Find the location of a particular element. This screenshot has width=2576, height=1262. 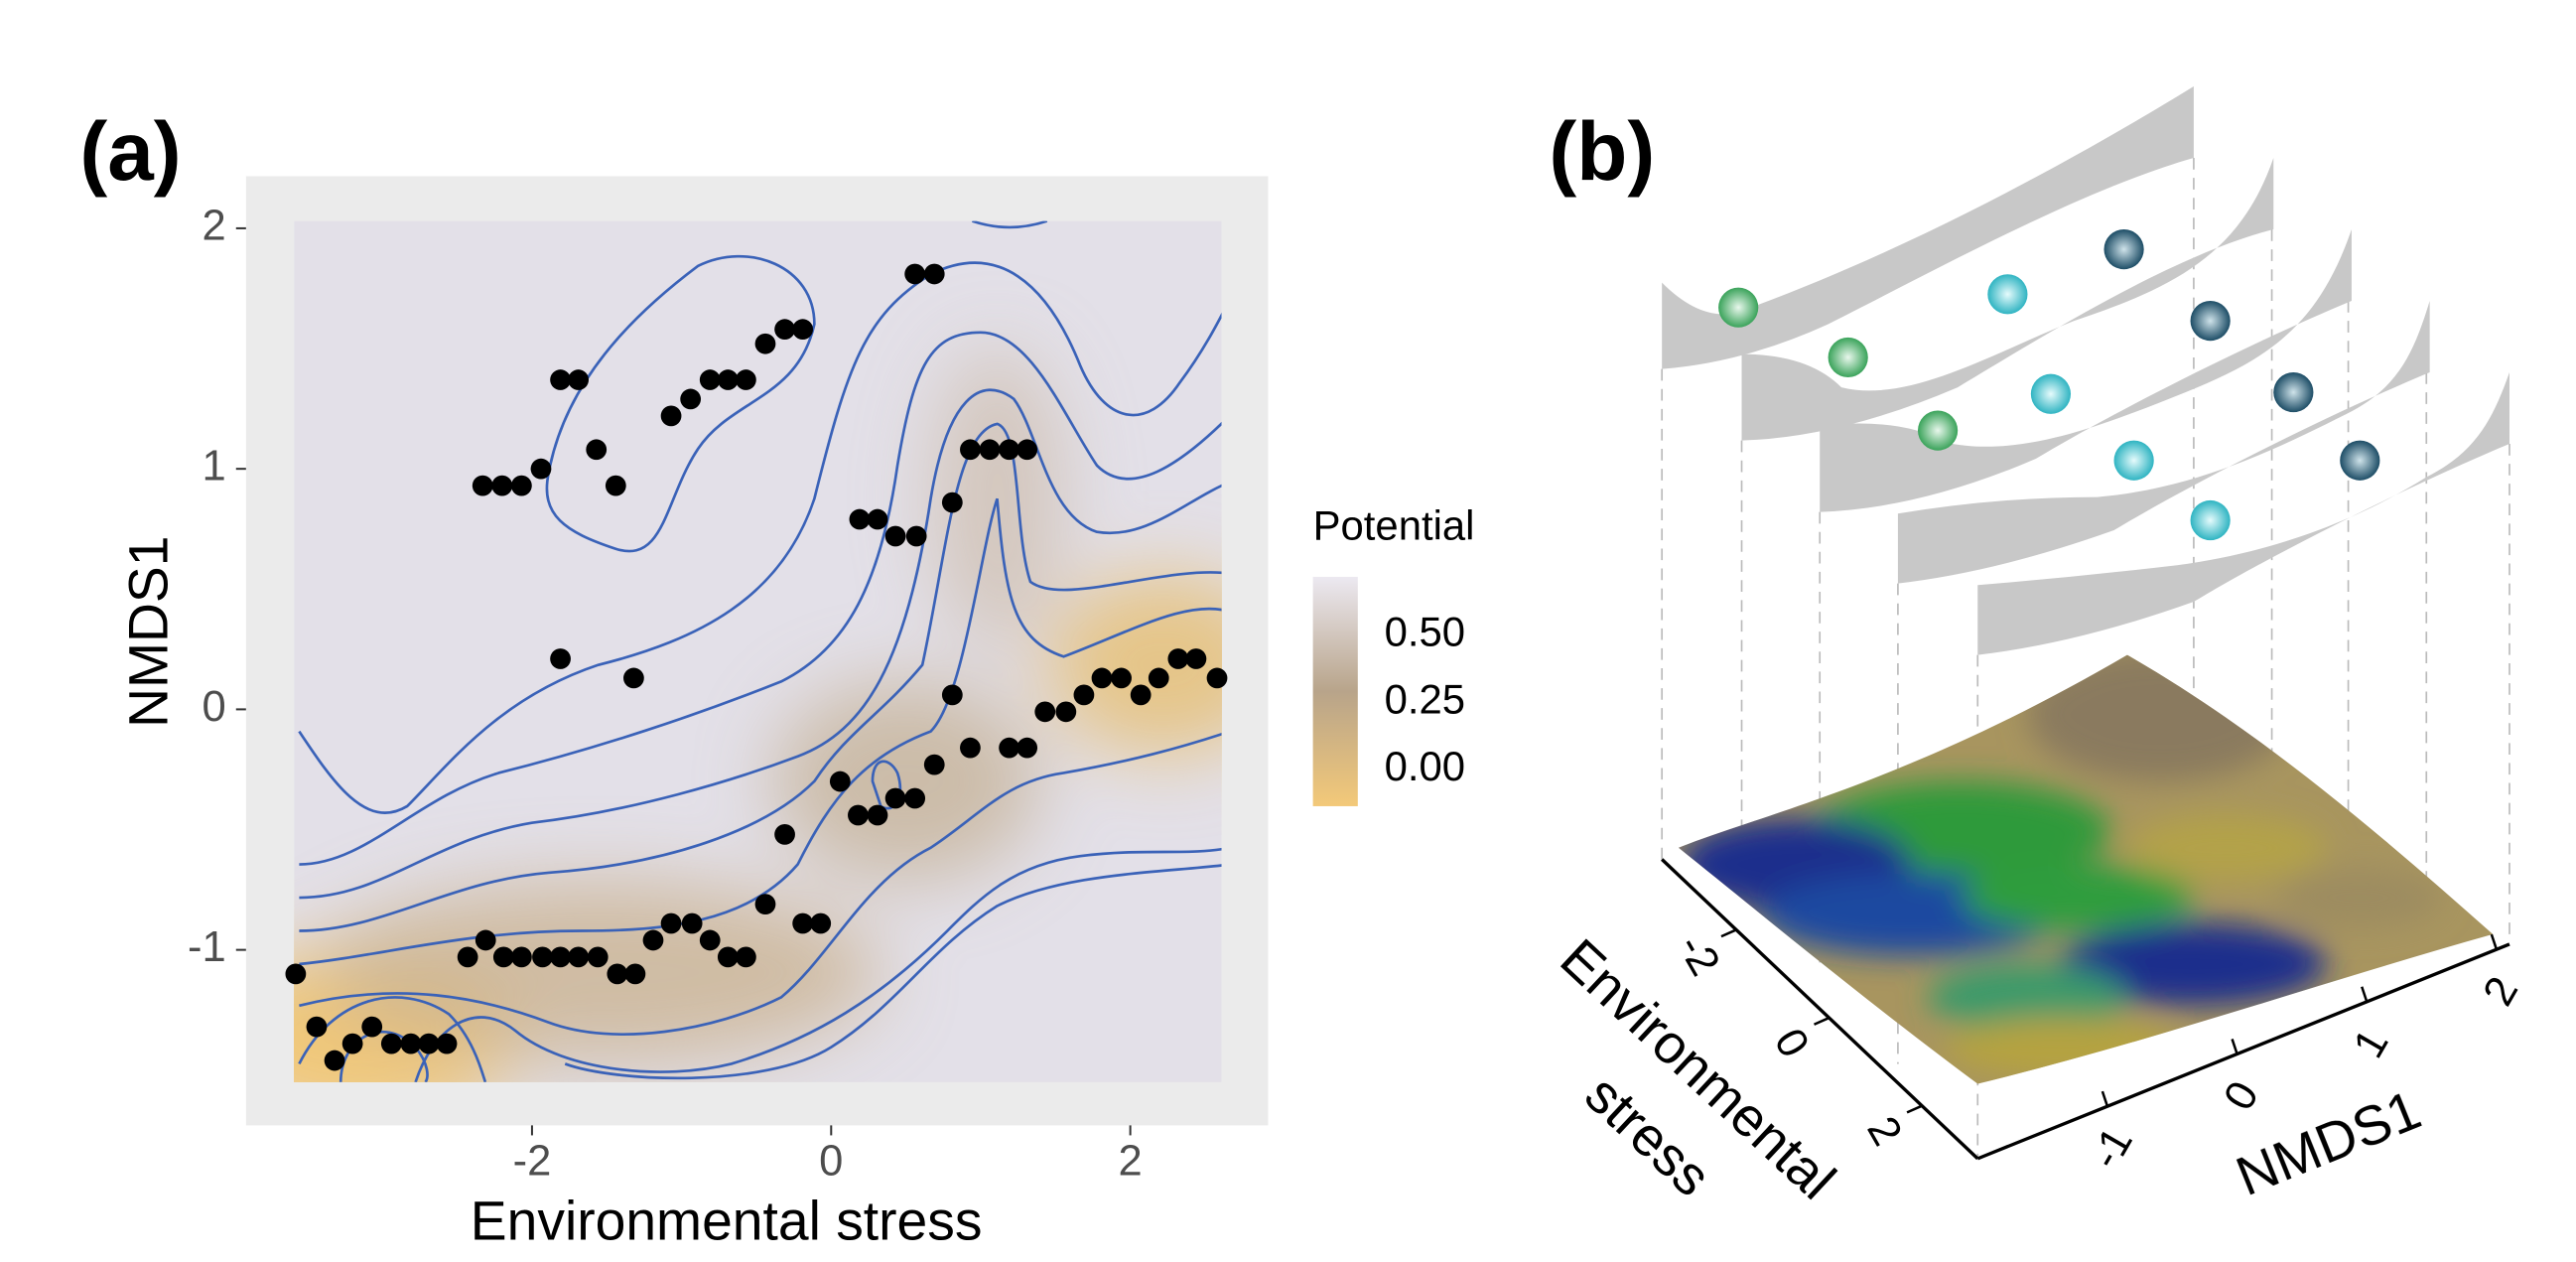

y-tick-label: 2 is located at coordinates (214, 226).